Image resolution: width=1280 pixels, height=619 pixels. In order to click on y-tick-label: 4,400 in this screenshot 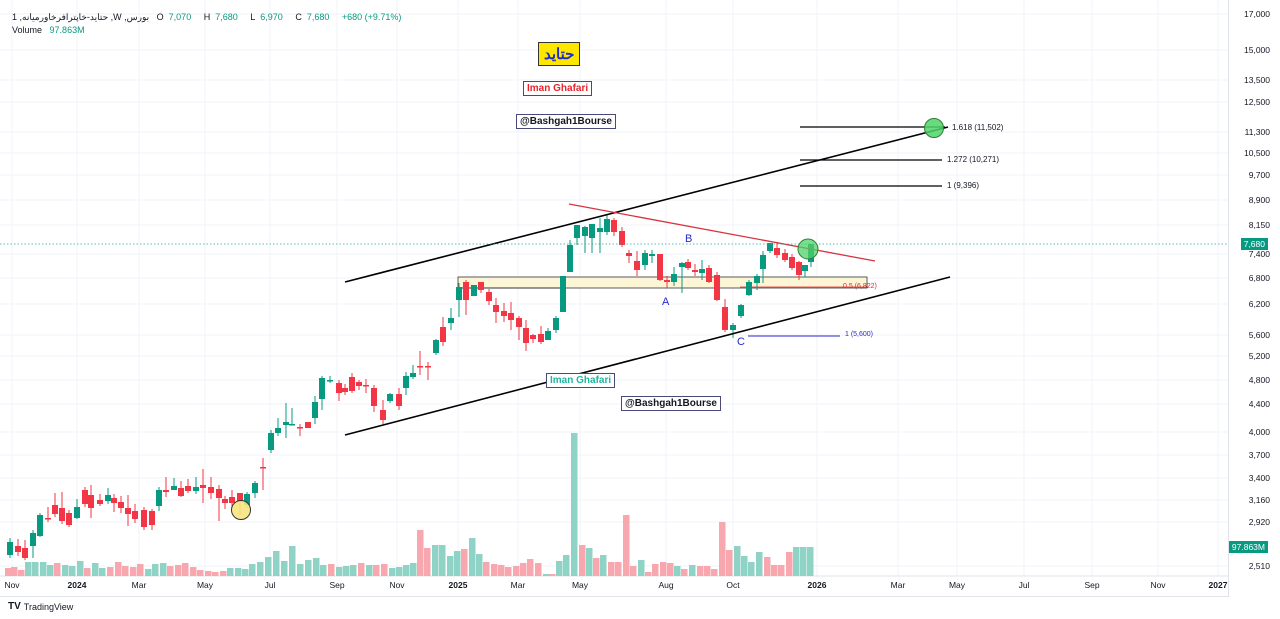, I will do `click(1259, 404)`.